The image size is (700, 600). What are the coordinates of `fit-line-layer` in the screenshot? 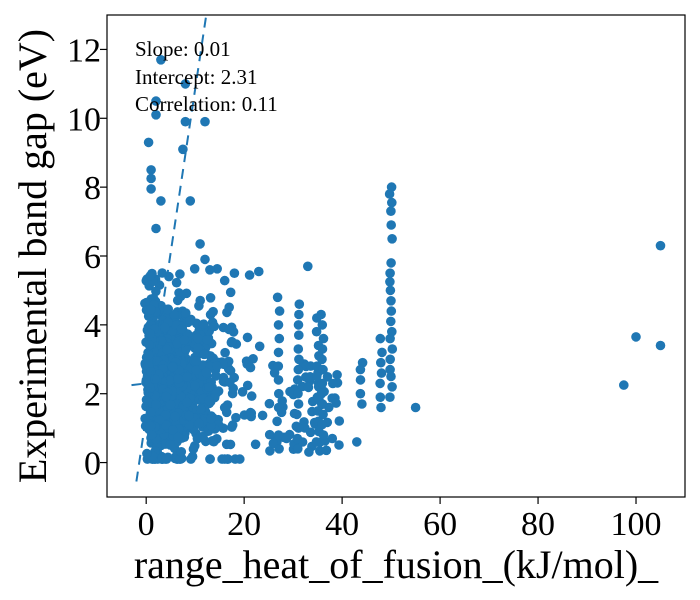 It's located at (169, 248).